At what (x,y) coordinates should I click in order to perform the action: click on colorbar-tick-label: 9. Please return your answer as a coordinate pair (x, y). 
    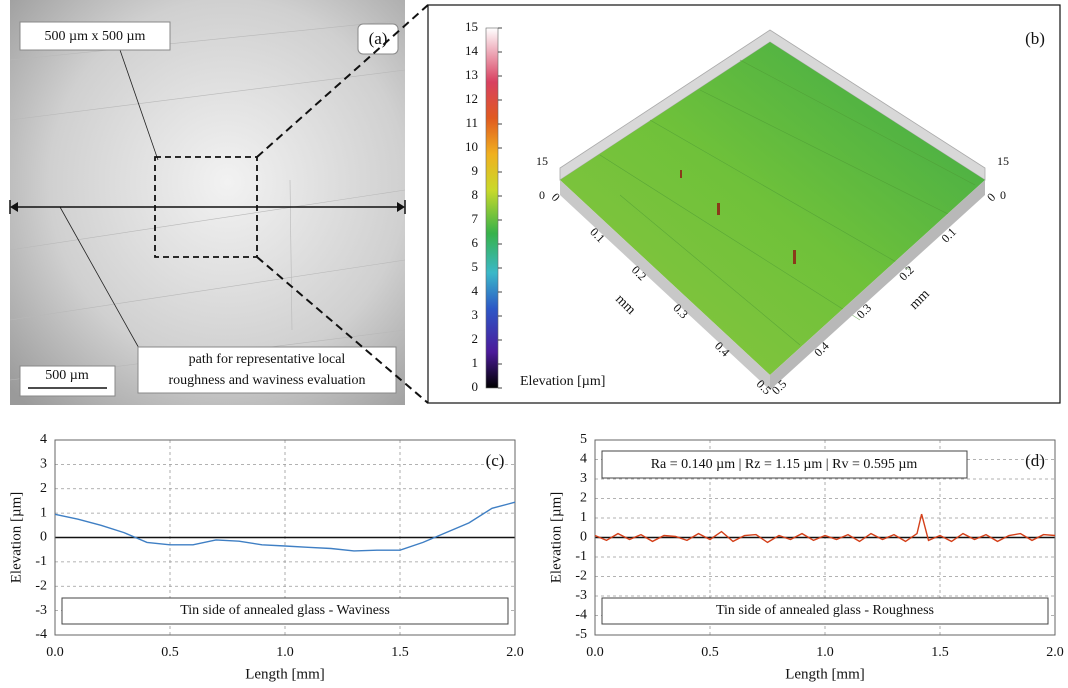
    Looking at the image, I should click on (475, 170).